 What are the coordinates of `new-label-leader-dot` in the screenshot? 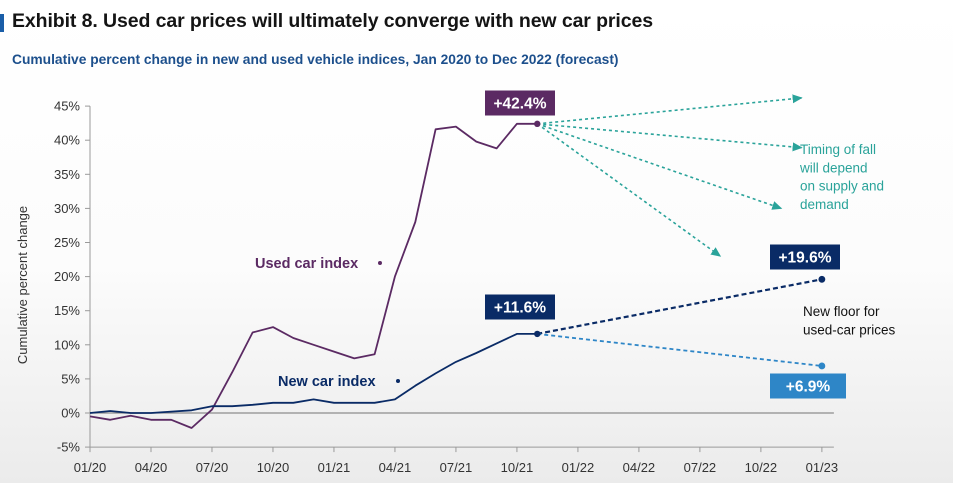 It's located at (398, 381).